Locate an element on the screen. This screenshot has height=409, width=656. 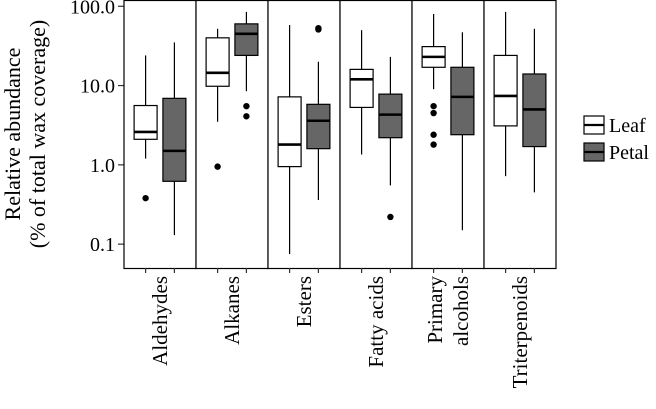
y-axis-ticks: 0.1 1.0 10.0 100.0 is located at coordinates (97, 128).